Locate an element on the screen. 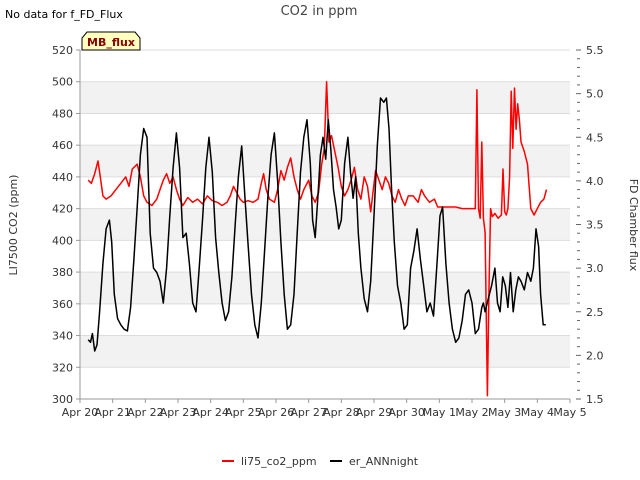 The image size is (640, 480). x-tick-label: Apr 24 is located at coordinates (210, 412).